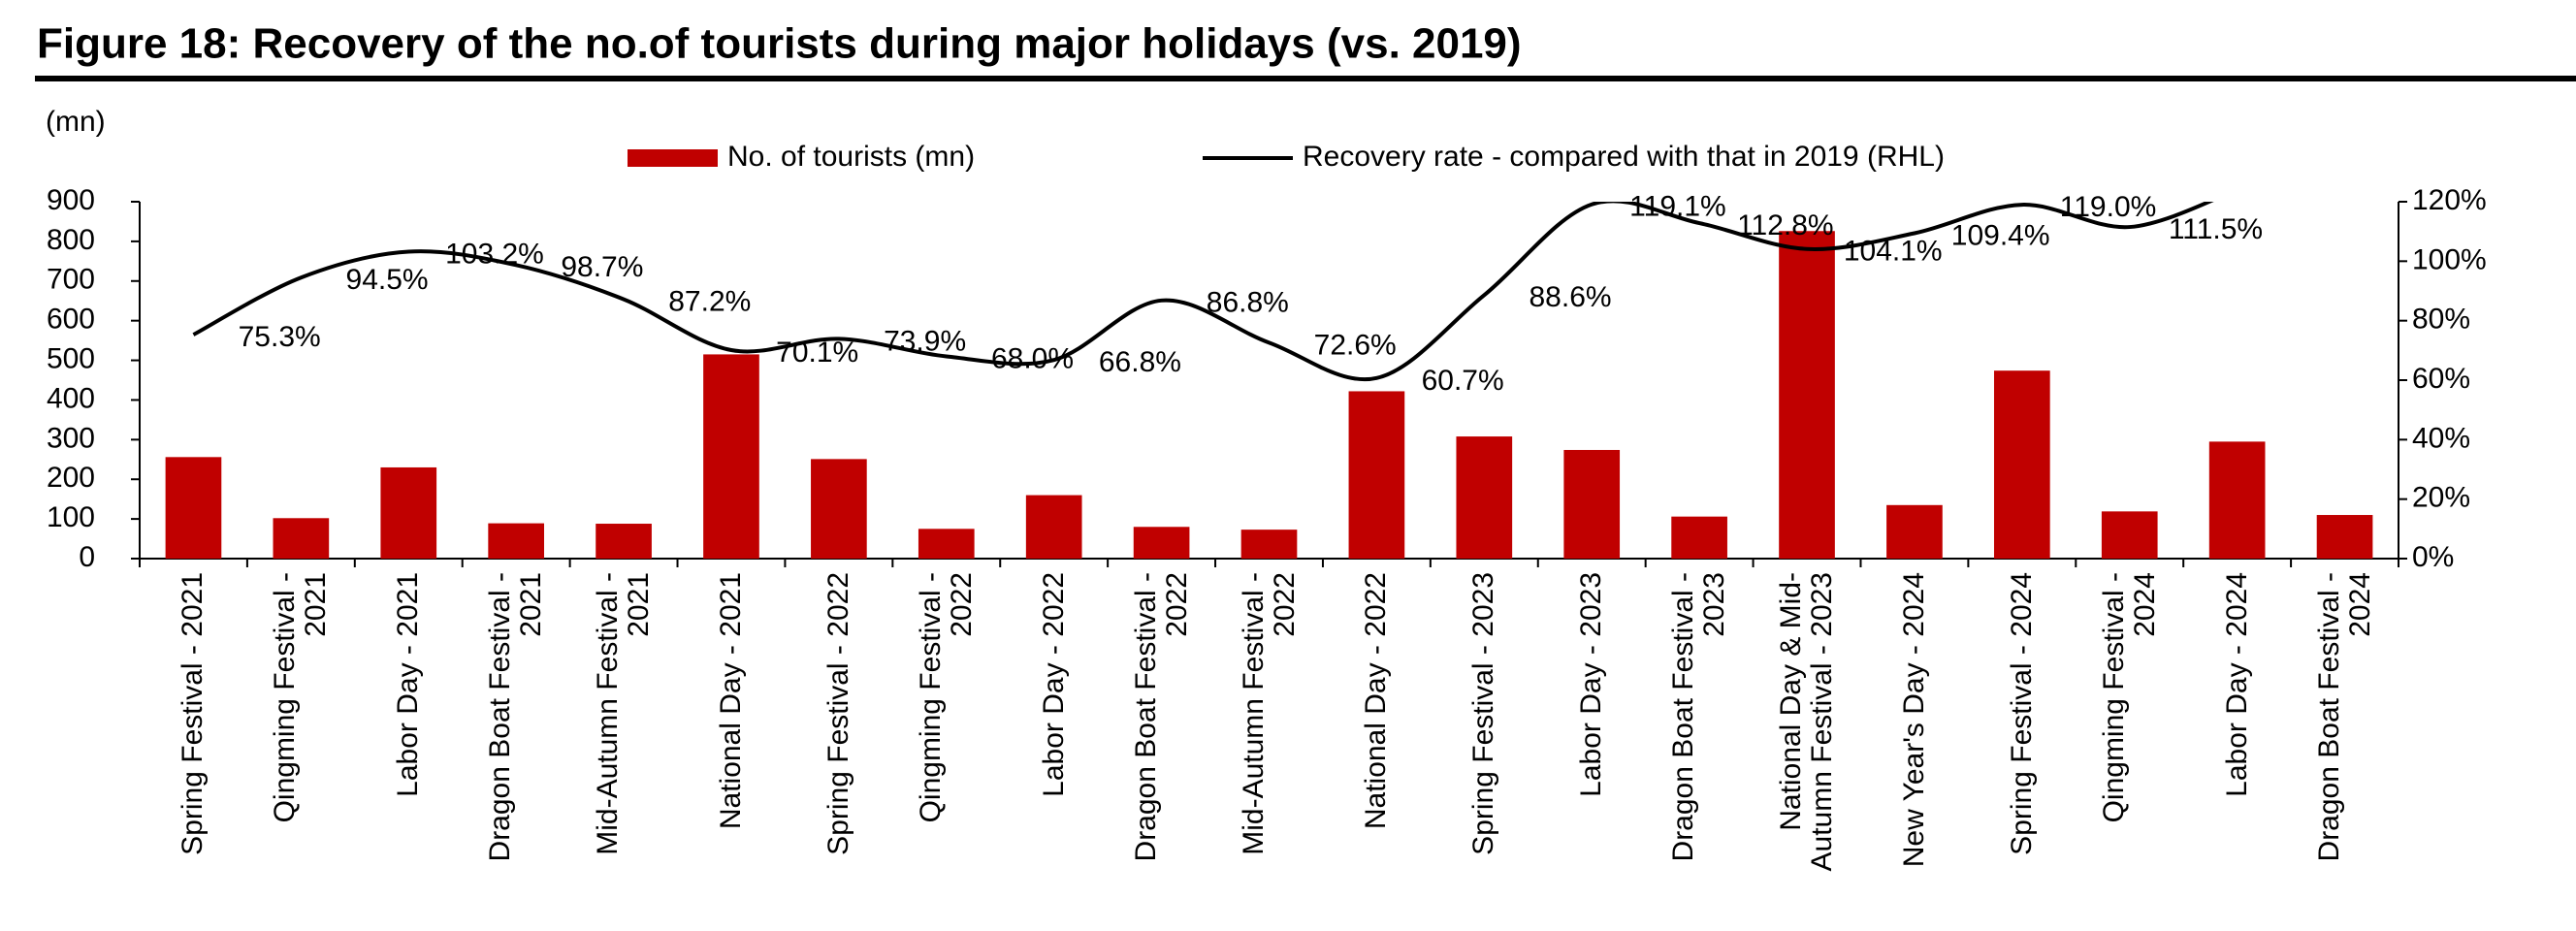 Image resolution: width=2576 pixels, height=931 pixels. I want to click on x-tick-label: Labor Day - 2021, so click(408, 685).